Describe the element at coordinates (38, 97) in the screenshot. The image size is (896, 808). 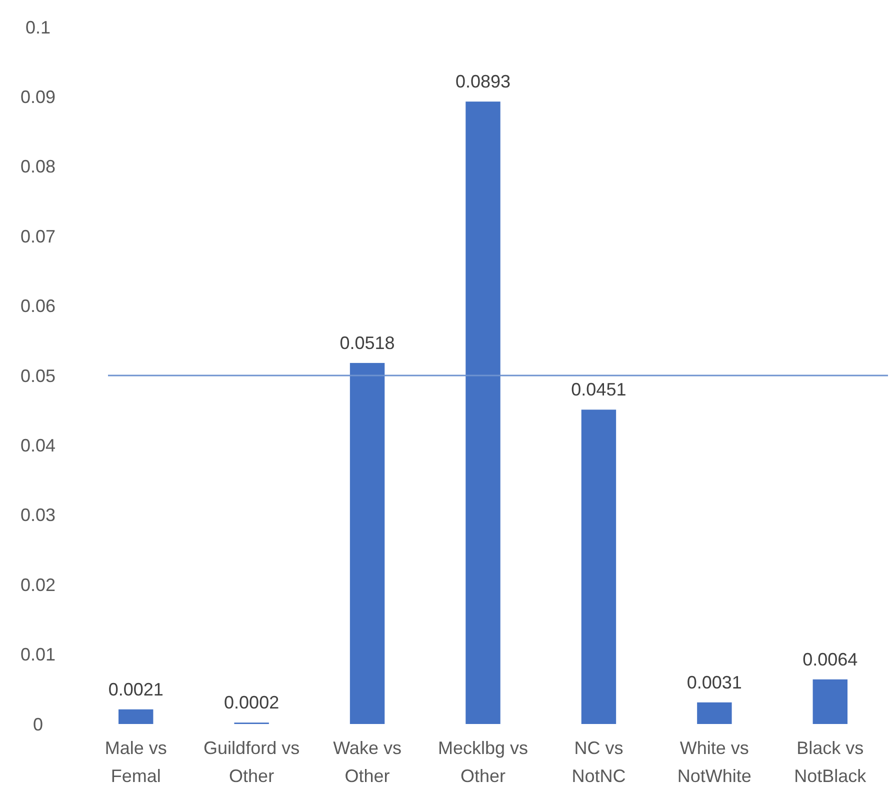
I see `y-tick-label: 0.09` at that location.